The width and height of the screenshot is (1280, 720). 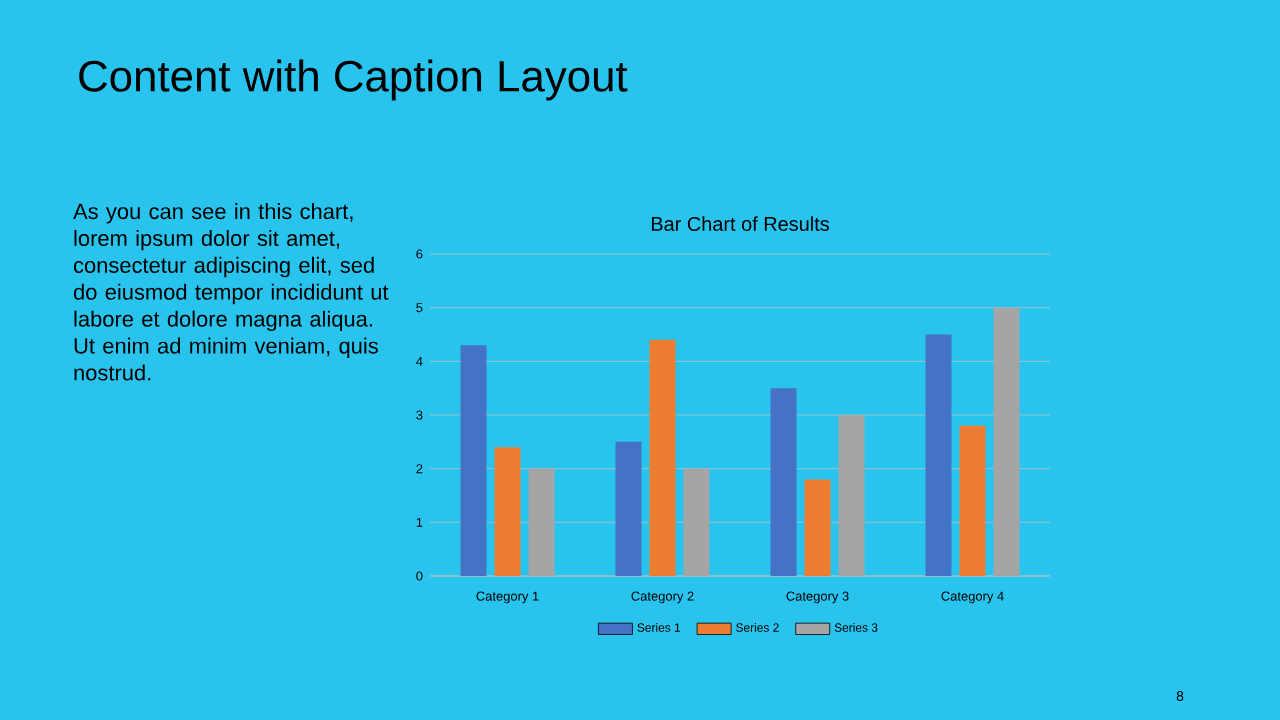 What do you see at coordinates (231, 292) in the screenshot?
I see `text: As you can see in this chart, lorem ipsum dolor sit amet, consectetur adipiscing elit, sed do eiusmod tempor incididunt ut labore et dolore magna aliqua. Ut enim ad minim veniam, quis nostrud.` at bounding box center [231, 292].